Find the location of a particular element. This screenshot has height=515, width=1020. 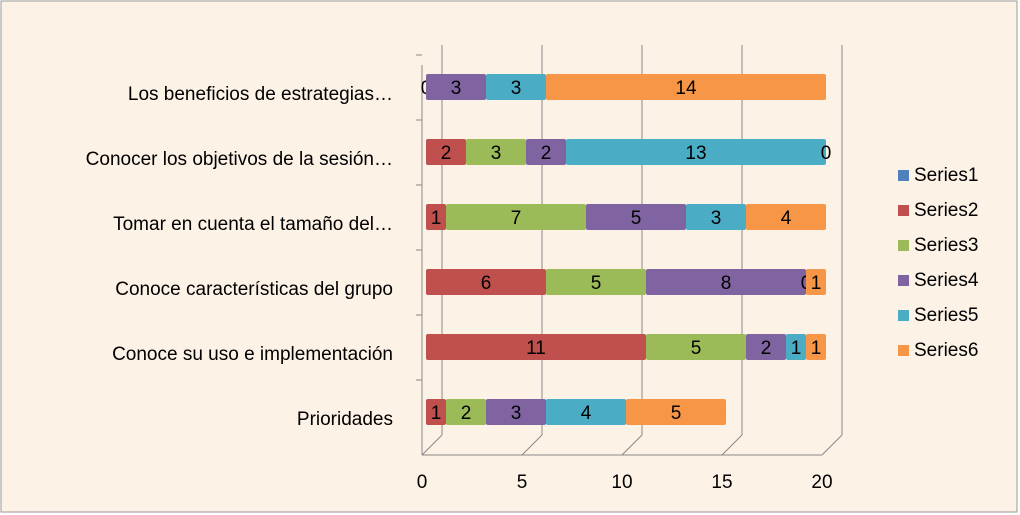

y-tick-label: Conoce su uso e implementación is located at coordinates (252, 354).